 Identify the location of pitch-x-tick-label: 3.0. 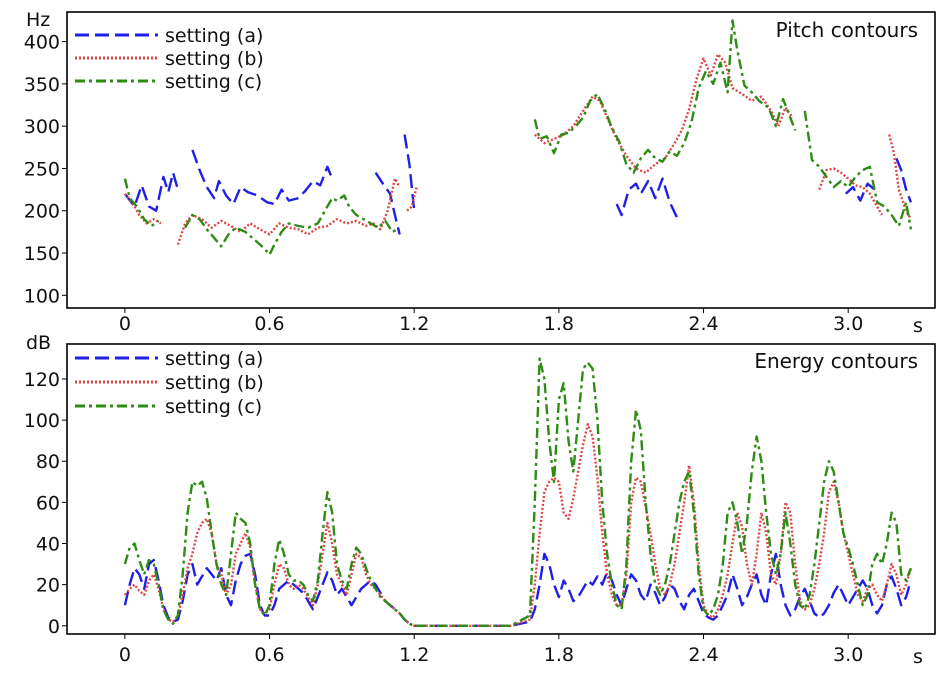
(848, 324).